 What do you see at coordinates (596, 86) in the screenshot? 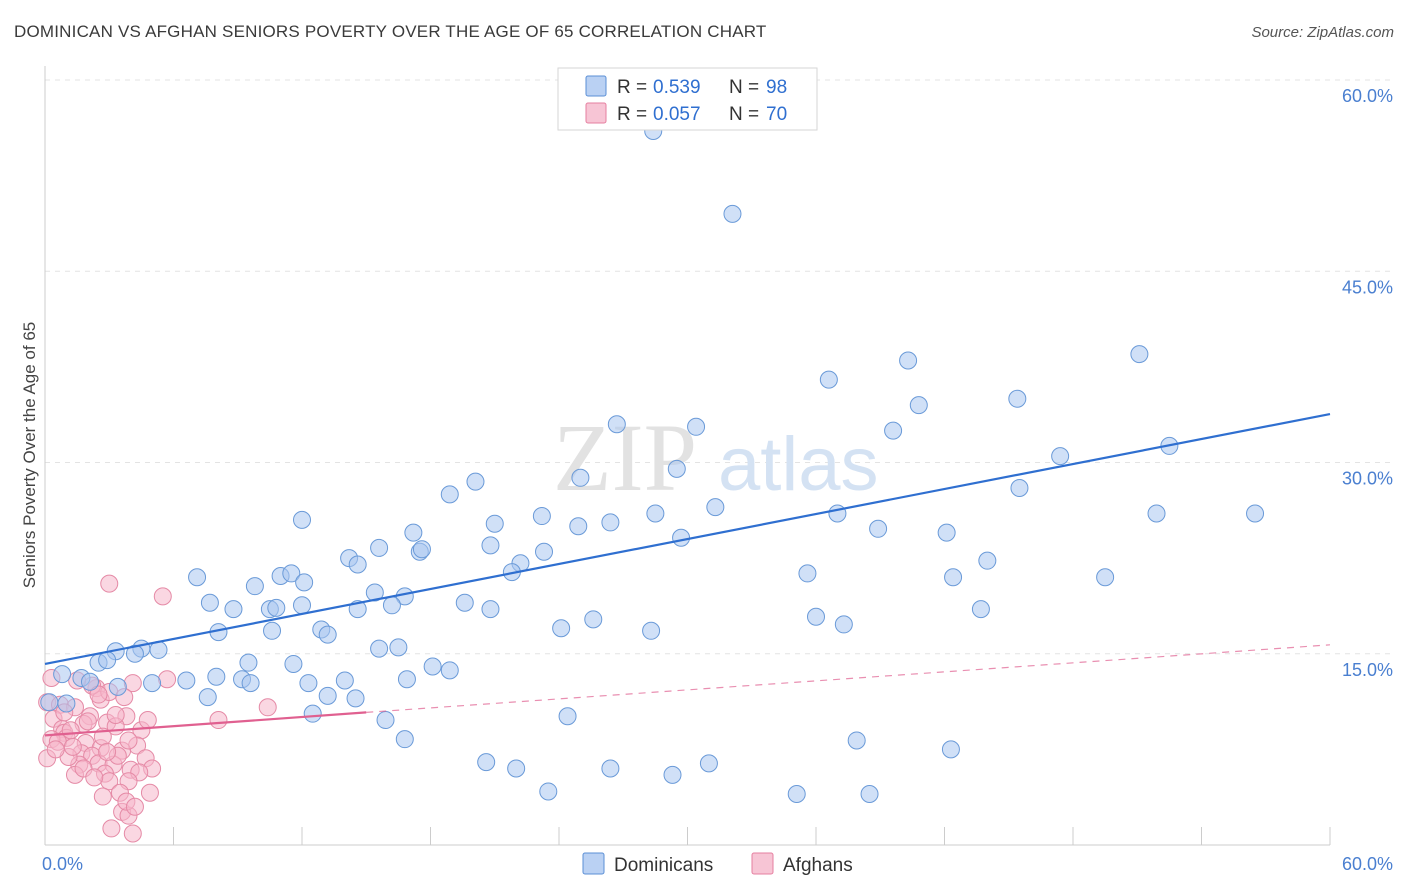
I see `legend-swatch-dominicans` at bounding box center [596, 86].